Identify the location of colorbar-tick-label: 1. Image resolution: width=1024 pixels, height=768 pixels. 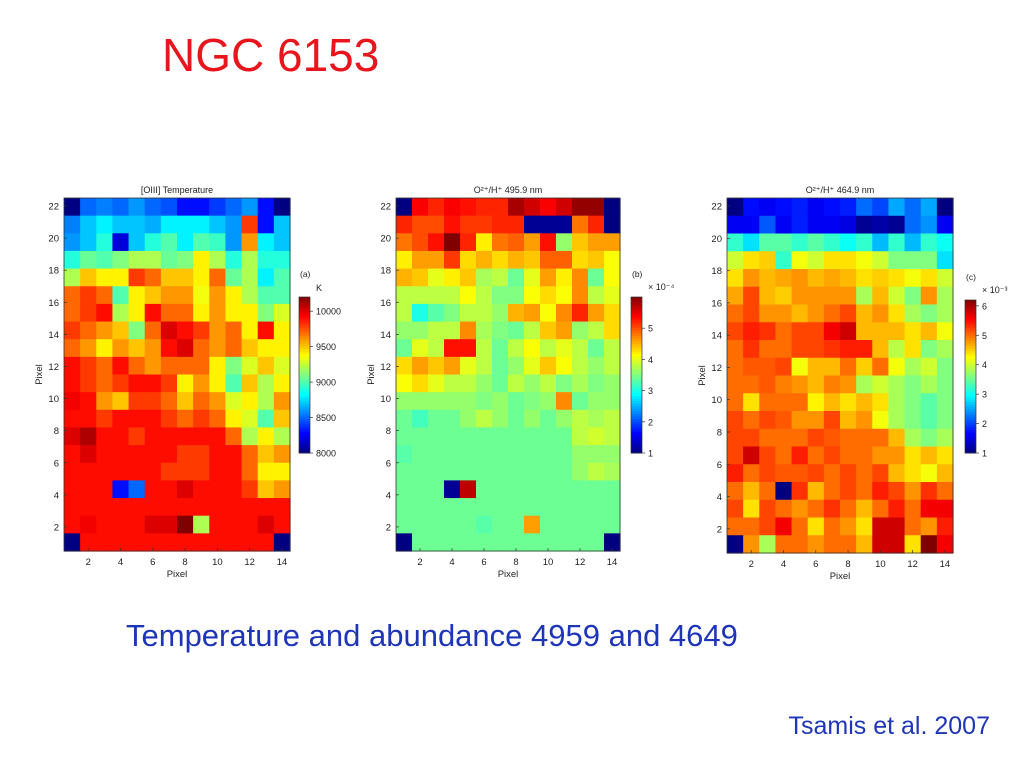
(984, 454).